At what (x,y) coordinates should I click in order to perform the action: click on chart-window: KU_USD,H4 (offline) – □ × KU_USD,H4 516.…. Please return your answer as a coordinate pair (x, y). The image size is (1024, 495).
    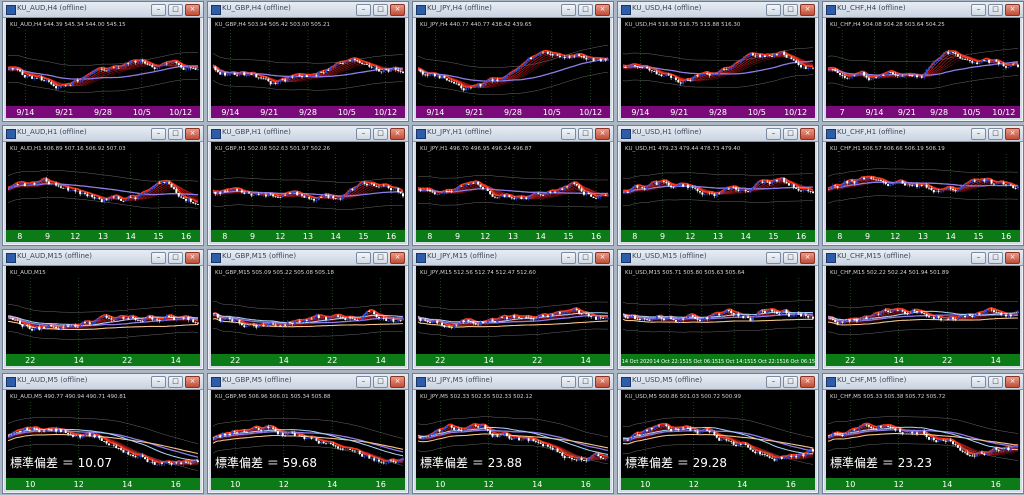
    Looking at the image, I should click on (718, 61).